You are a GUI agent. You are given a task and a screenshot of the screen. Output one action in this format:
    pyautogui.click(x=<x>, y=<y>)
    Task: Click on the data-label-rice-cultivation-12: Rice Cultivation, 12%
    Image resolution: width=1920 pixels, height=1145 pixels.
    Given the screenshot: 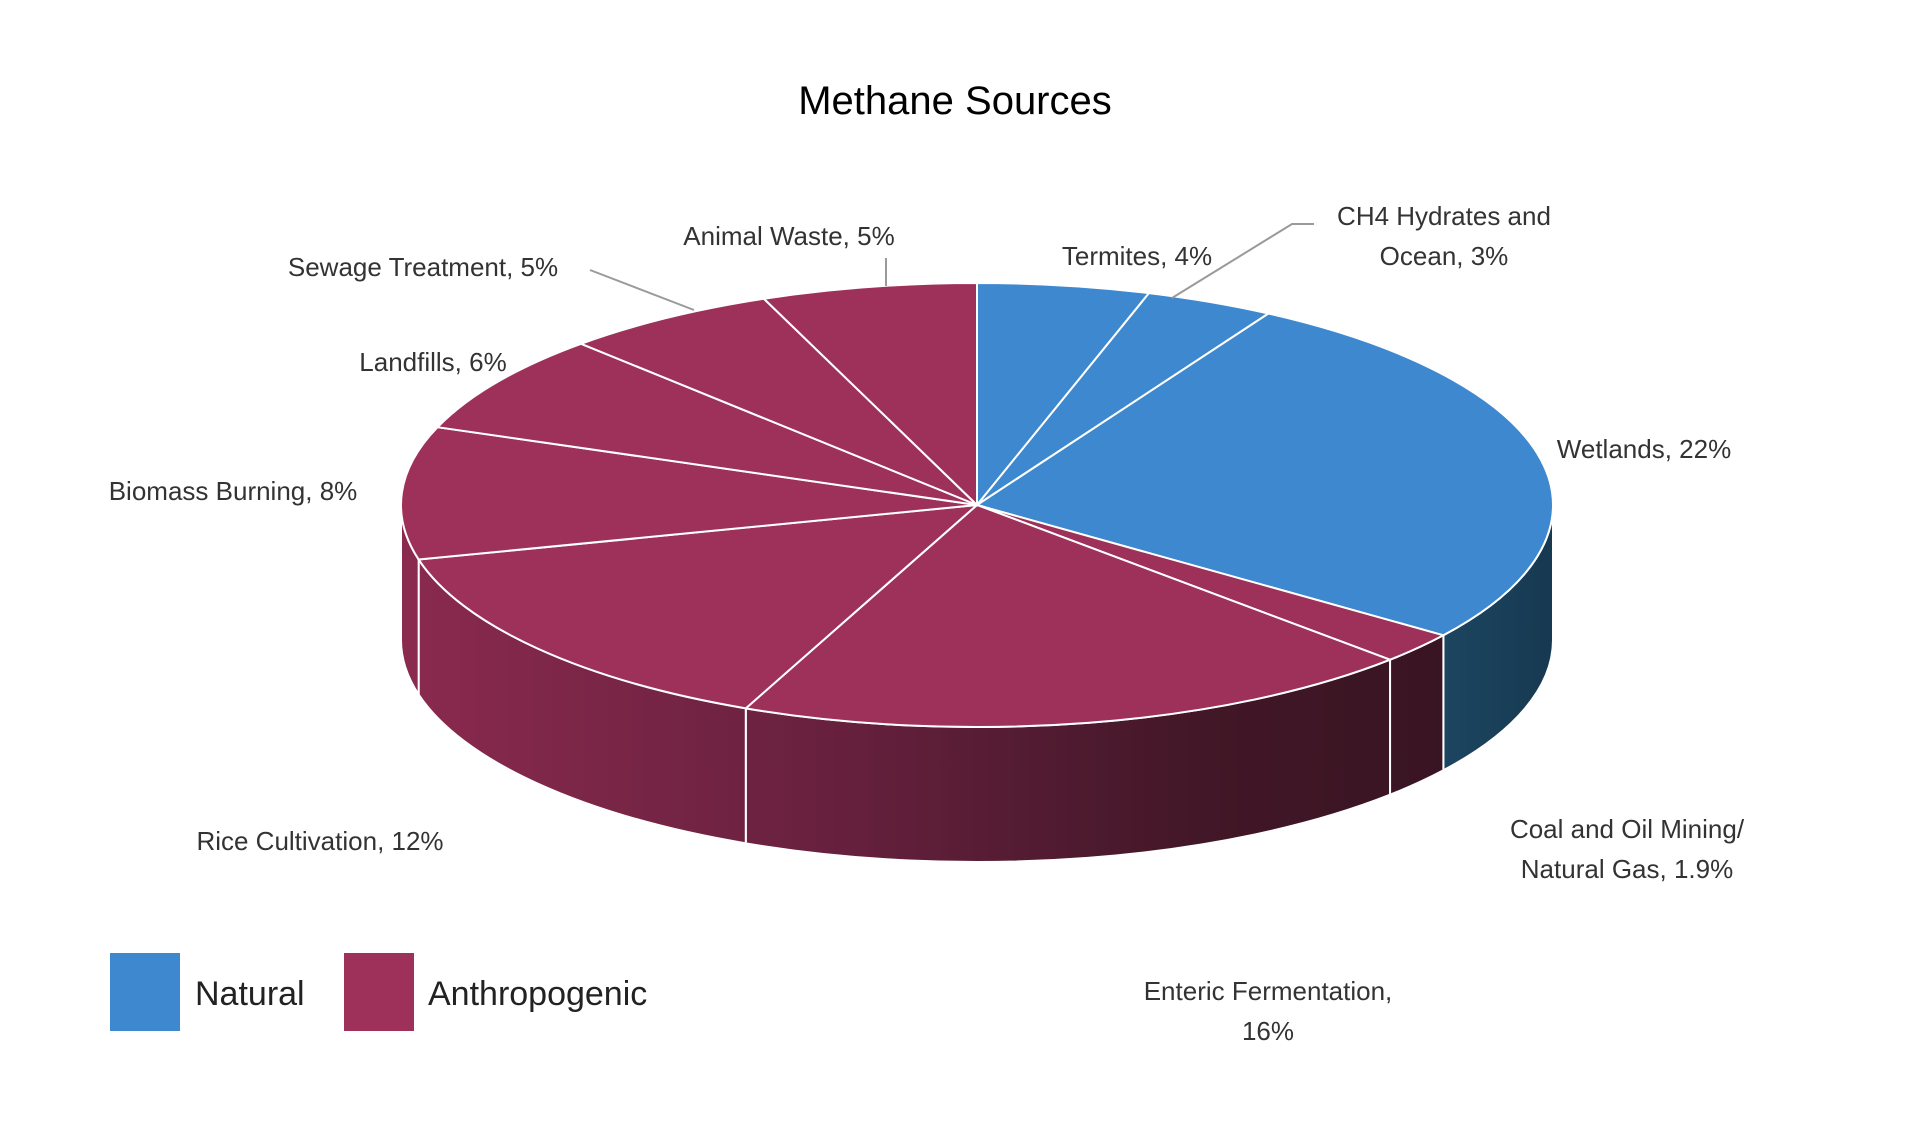 What is the action you would take?
    pyautogui.click(x=319, y=841)
    